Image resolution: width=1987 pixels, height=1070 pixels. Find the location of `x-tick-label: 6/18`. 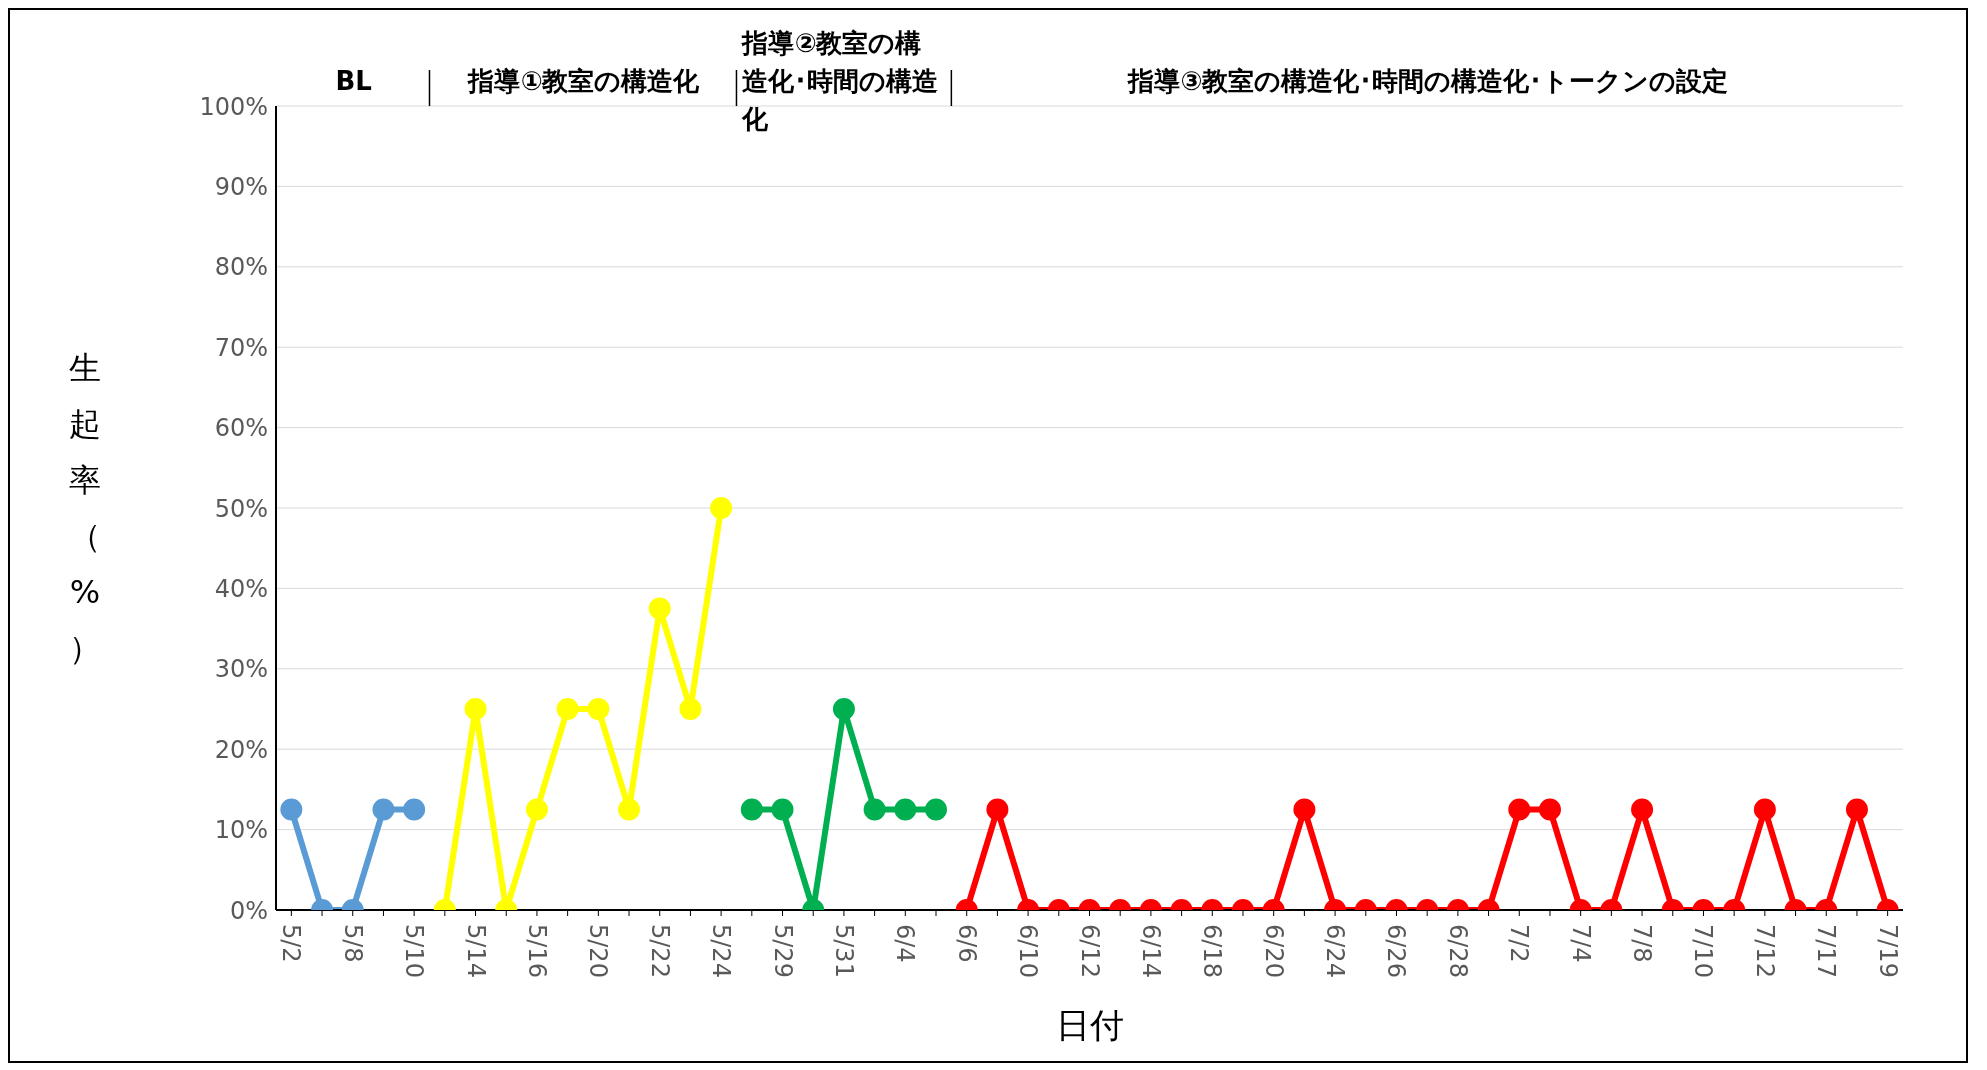

x-tick-label: 6/18 is located at coordinates (1212, 951).